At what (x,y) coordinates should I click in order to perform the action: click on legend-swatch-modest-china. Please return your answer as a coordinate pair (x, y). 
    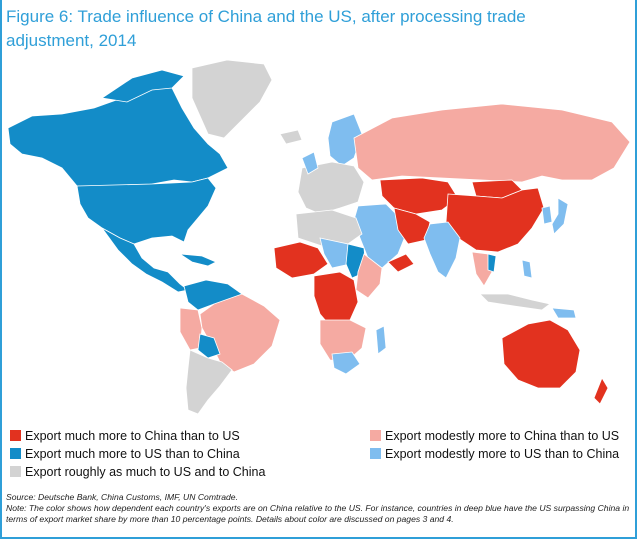
    Looking at the image, I should click on (375, 435).